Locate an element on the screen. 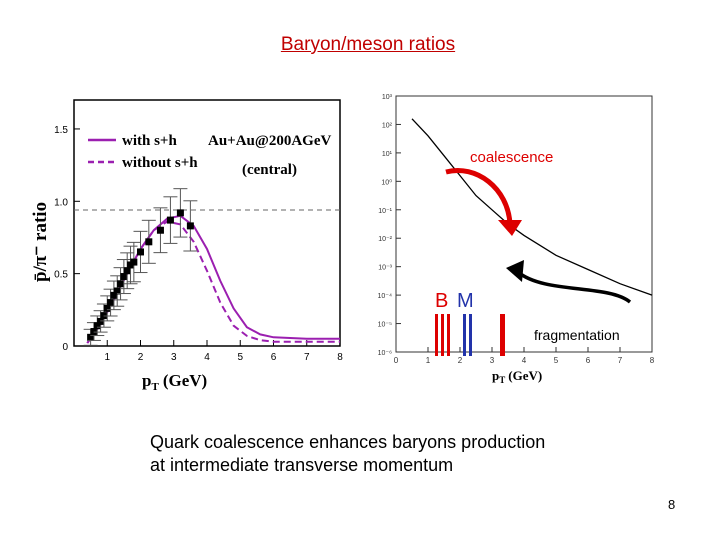  left-ytick-label: 1.0 is located at coordinates (61, 202).